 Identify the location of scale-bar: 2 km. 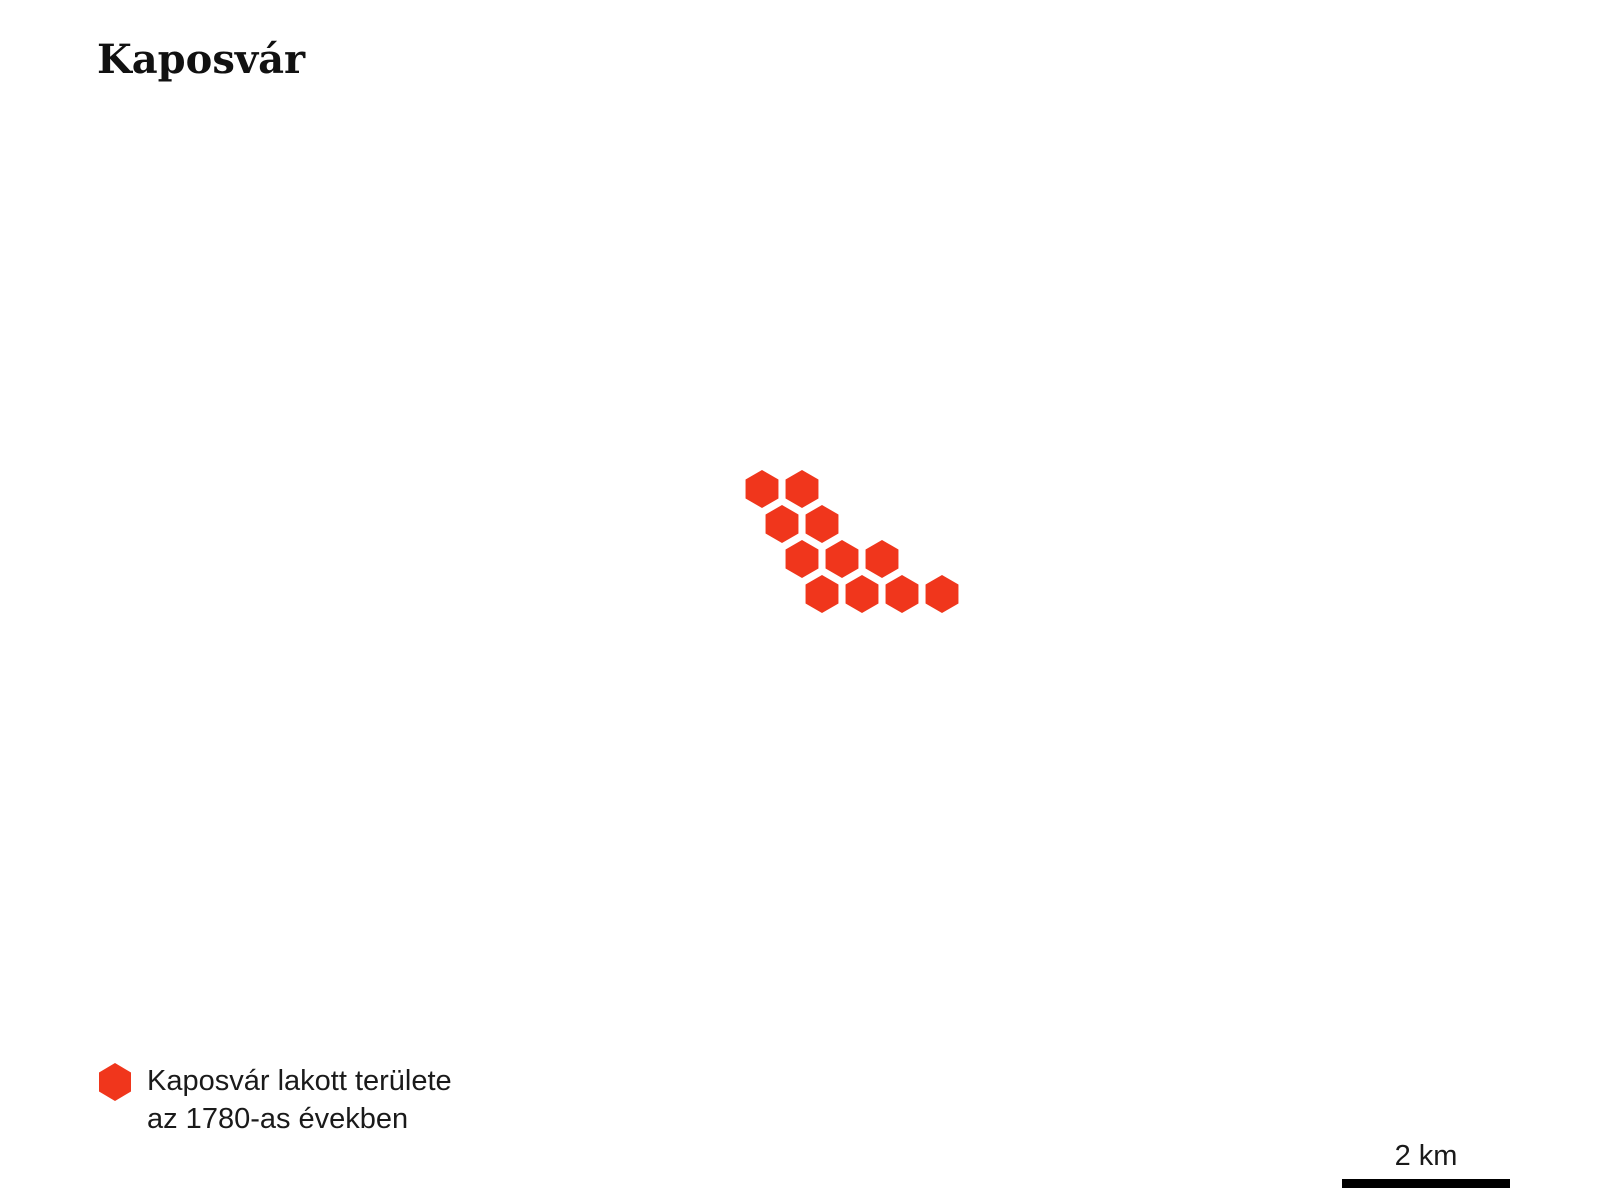
(1426, 1163).